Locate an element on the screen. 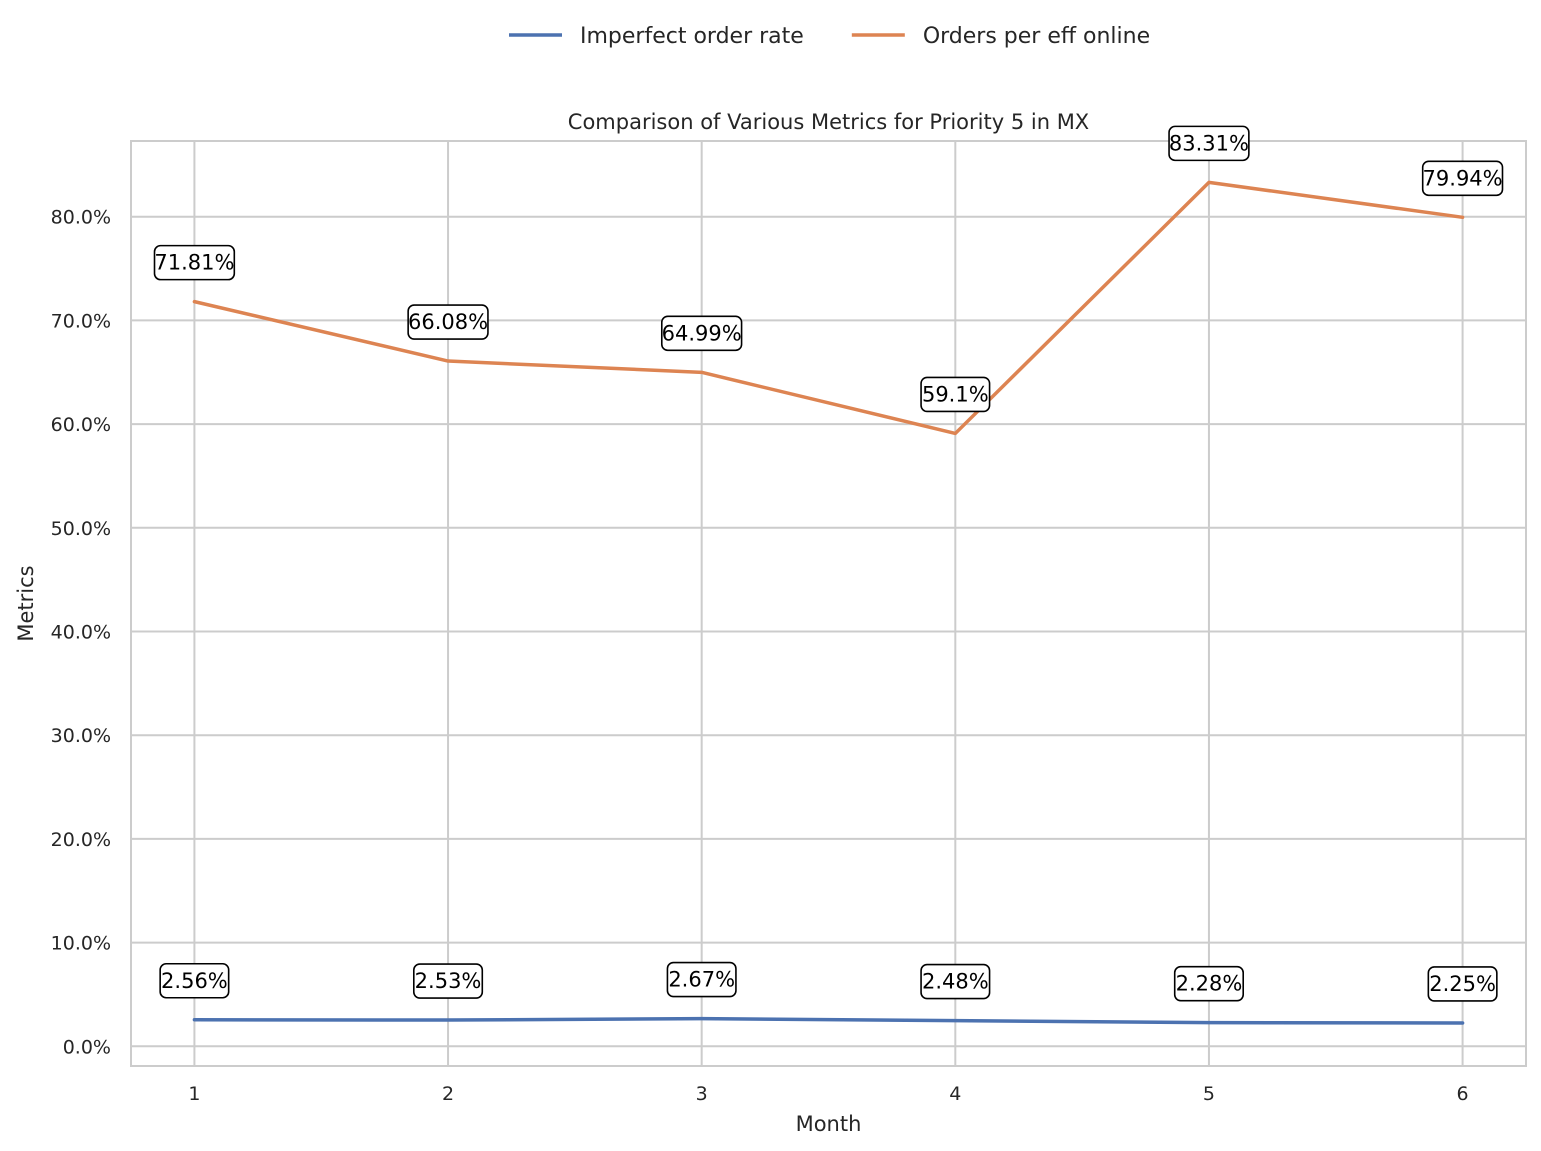 The image size is (1541, 1151). data-label: 2.28% is located at coordinates (1209, 983).